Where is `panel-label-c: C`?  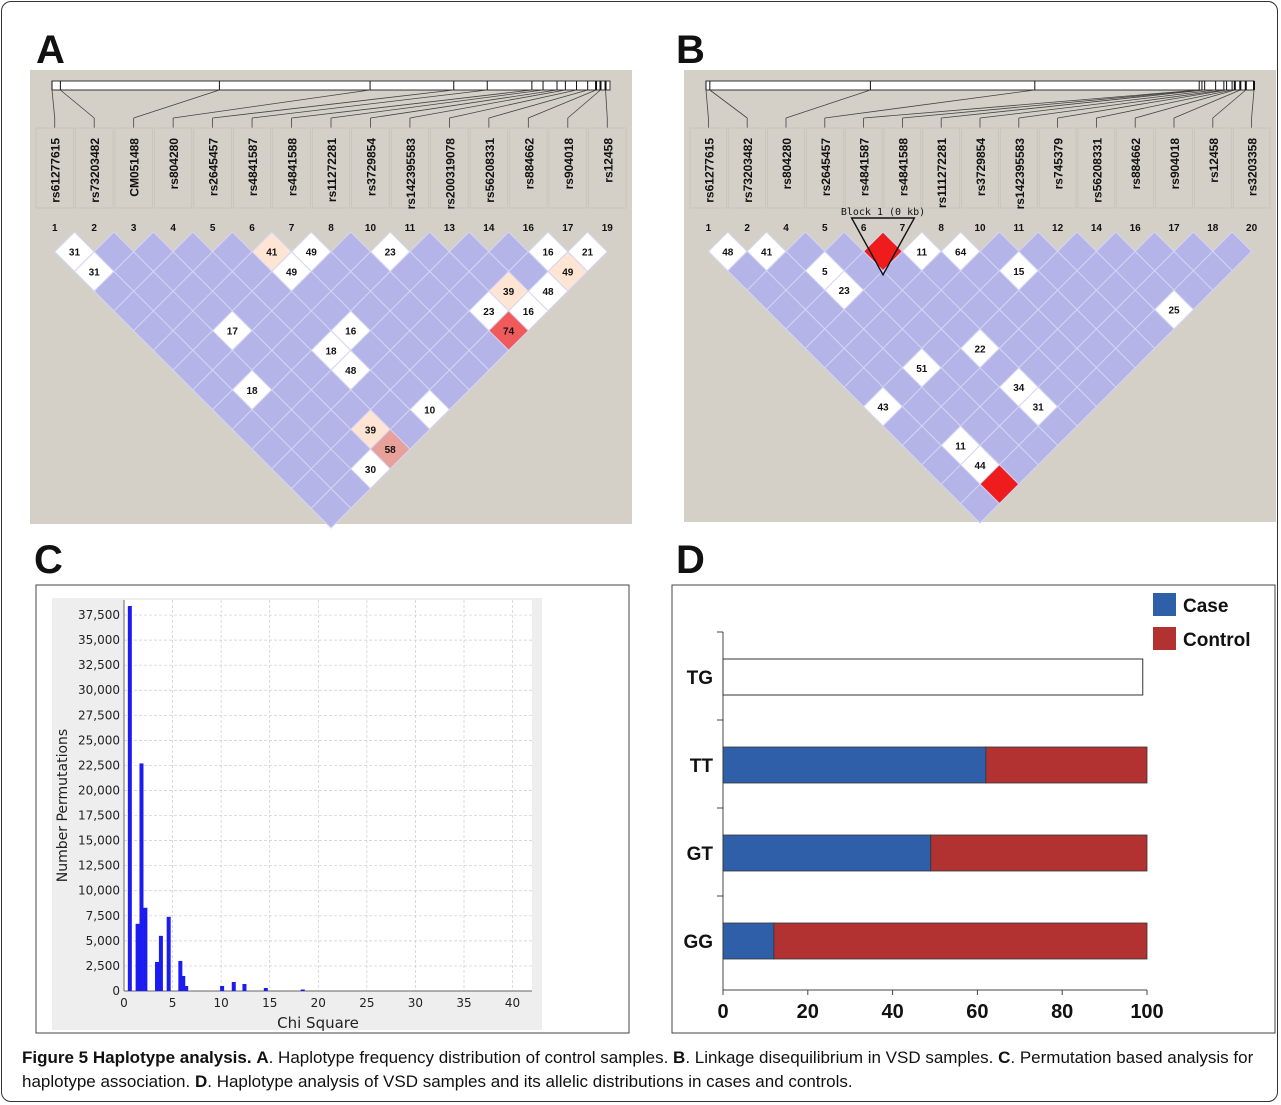 panel-label-c: C is located at coordinates (48, 560).